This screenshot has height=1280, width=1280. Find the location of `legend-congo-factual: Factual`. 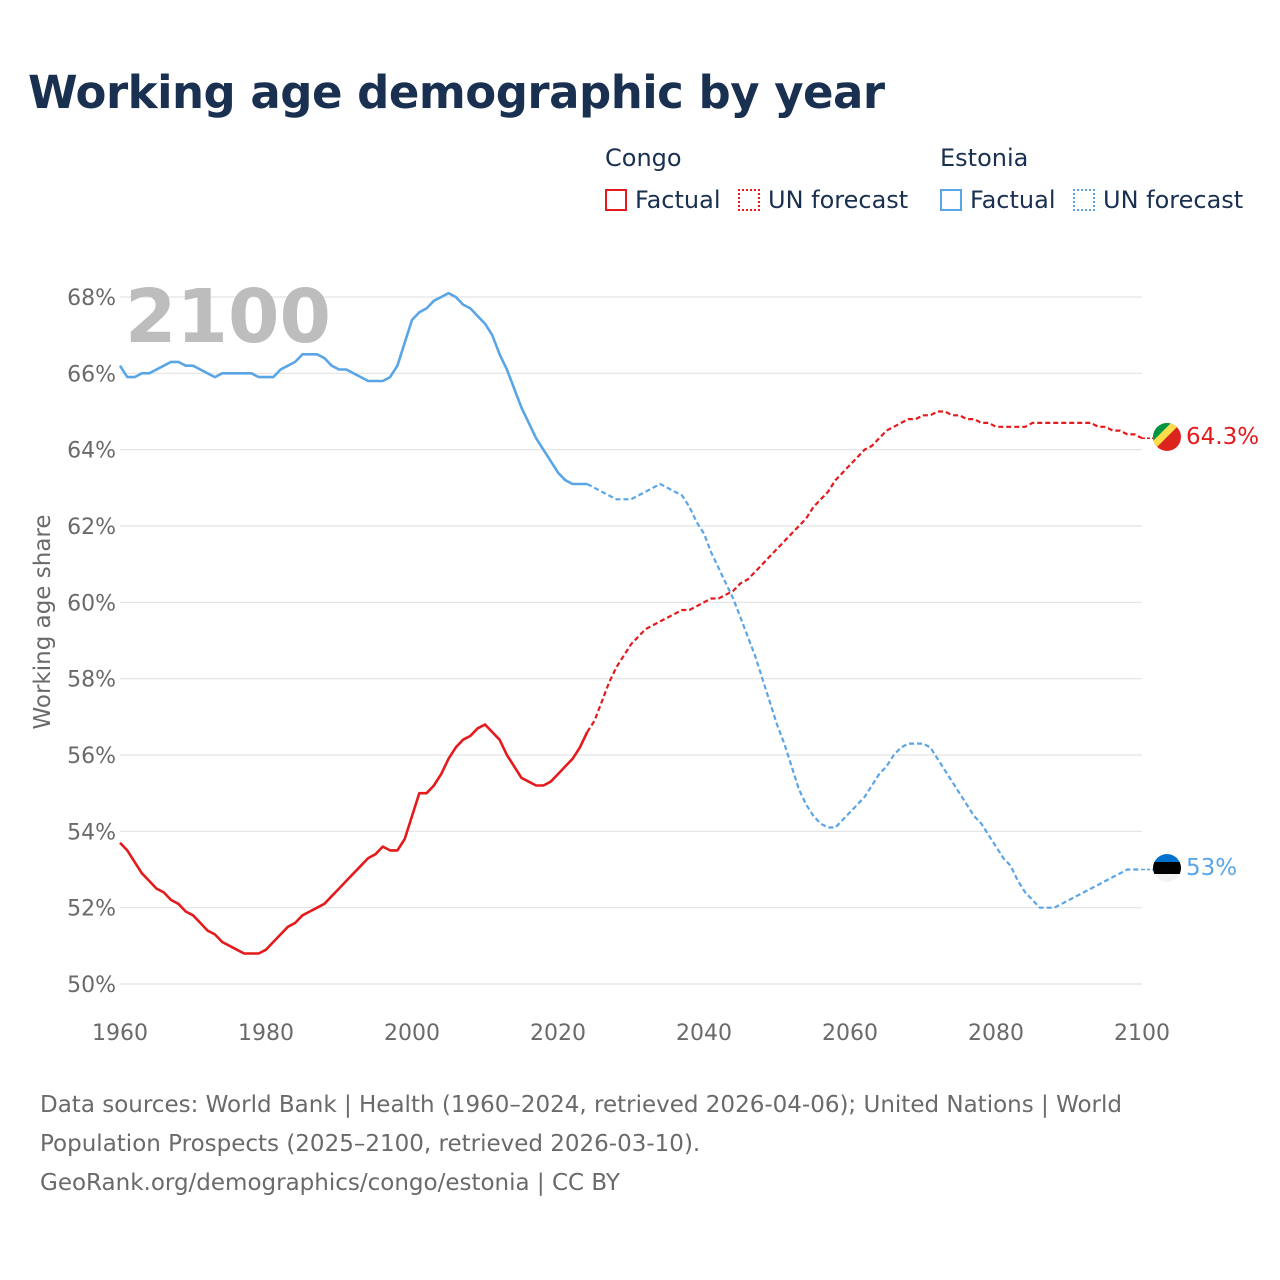

legend-congo-factual: Factual is located at coordinates (663, 200).